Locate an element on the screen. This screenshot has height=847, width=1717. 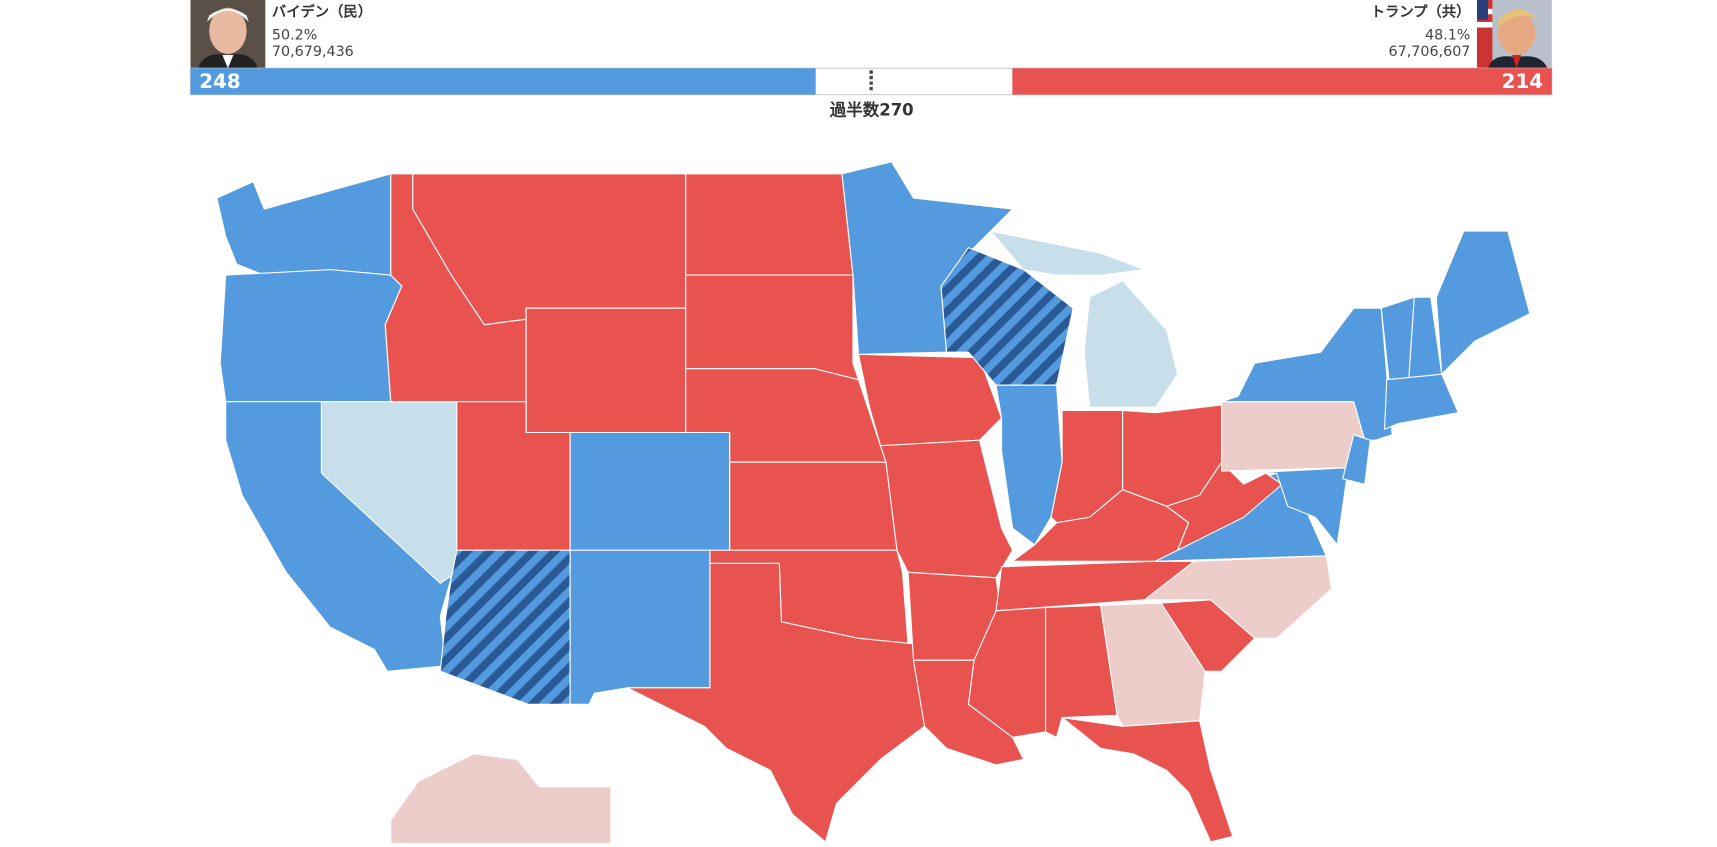
rep-bar is located at coordinates (1282, 81).